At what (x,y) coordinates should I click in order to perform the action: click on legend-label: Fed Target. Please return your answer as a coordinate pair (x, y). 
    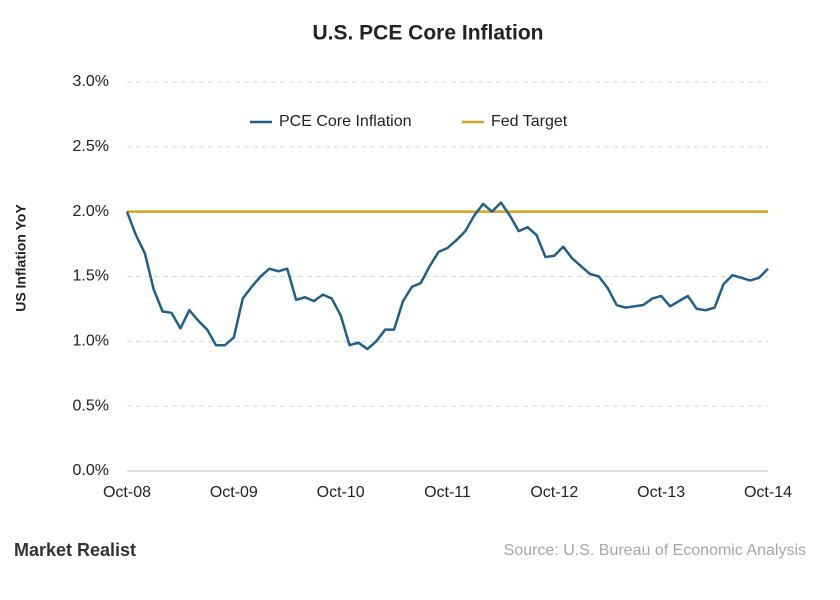
    Looking at the image, I should click on (529, 121).